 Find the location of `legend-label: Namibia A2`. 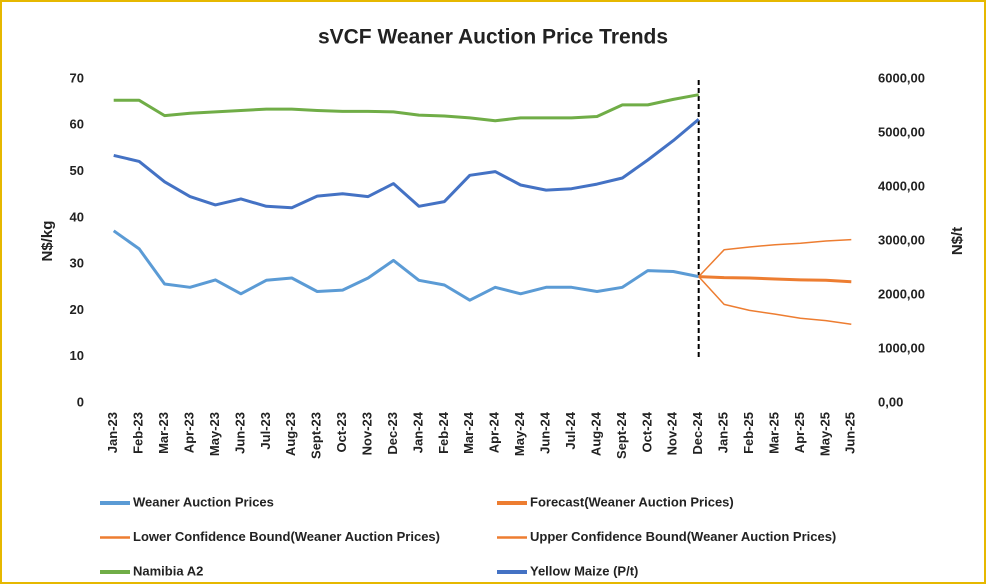

legend-label: Namibia A2 is located at coordinates (168, 570).